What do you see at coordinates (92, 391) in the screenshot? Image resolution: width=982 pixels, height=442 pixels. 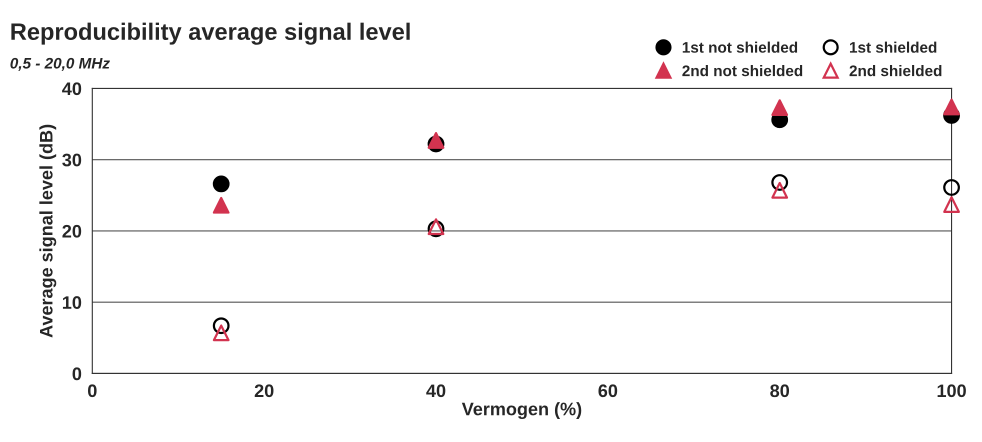 I see `x-tick-label: 0` at bounding box center [92, 391].